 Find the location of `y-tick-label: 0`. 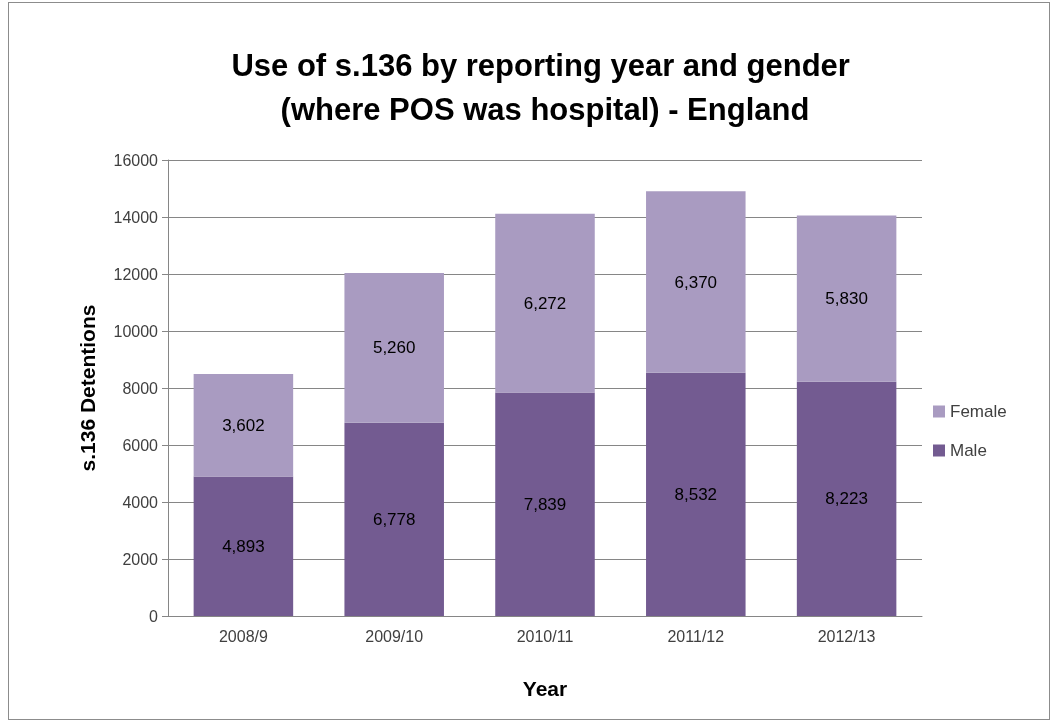

y-tick-label: 0 is located at coordinates (154, 616).